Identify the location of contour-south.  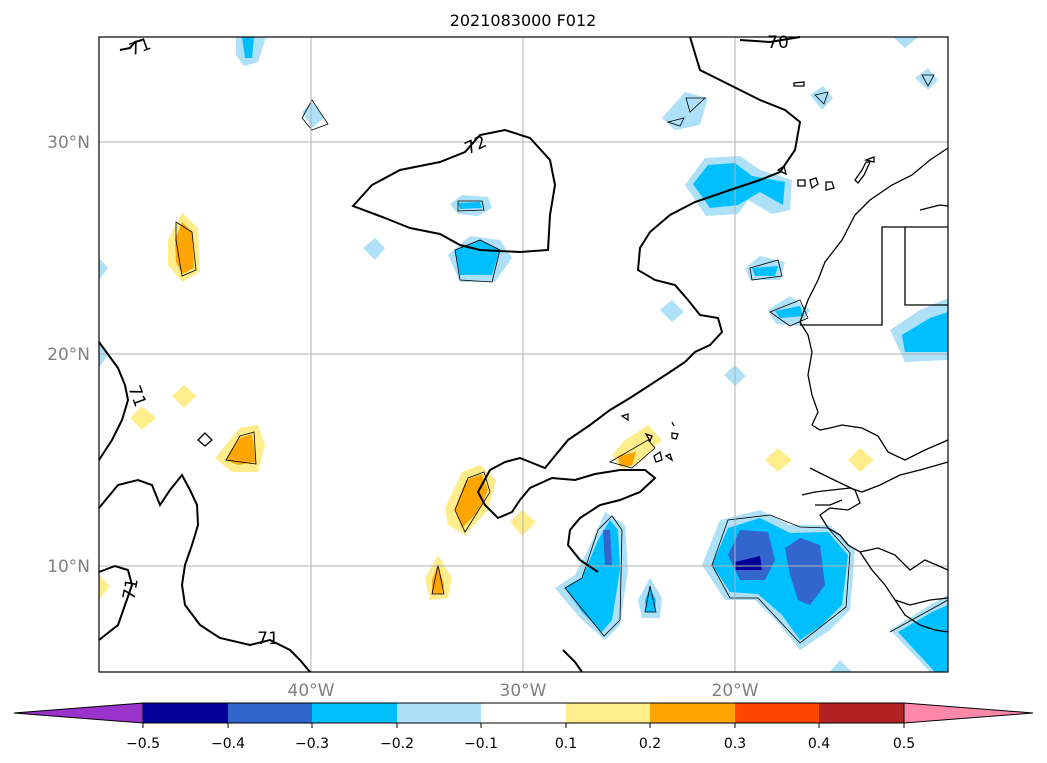
(572, 661).